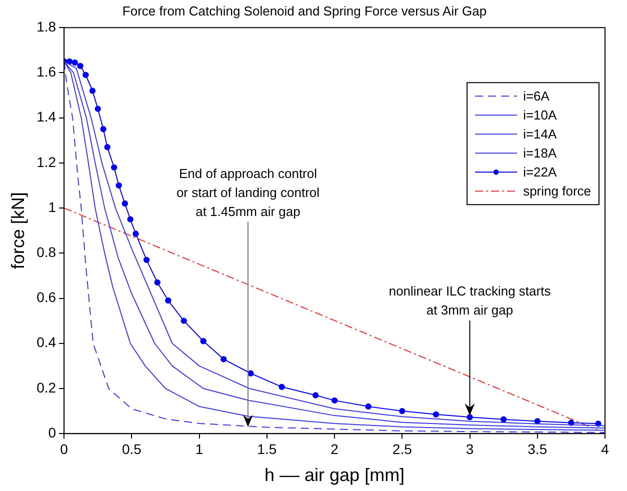 The image size is (627, 491). What do you see at coordinates (199, 448) in the screenshot?
I see `x-tick-label: 1` at bounding box center [199, 448].